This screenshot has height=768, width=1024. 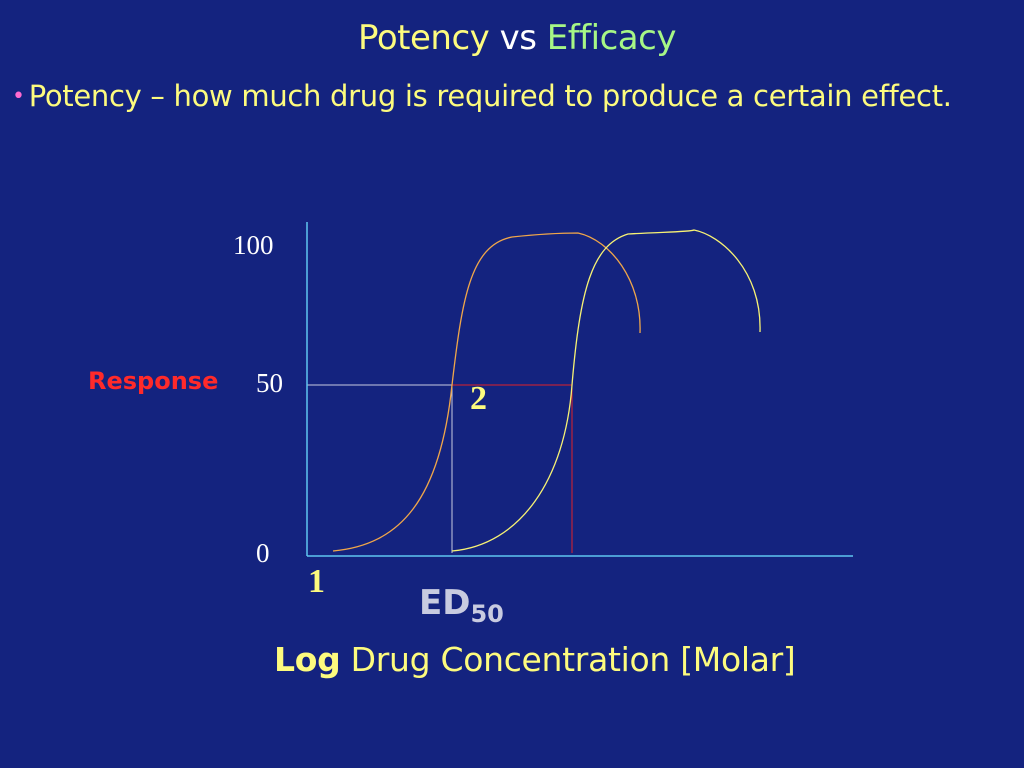 I want to click on ed50-label: ED50, so click(x=461, y=605).